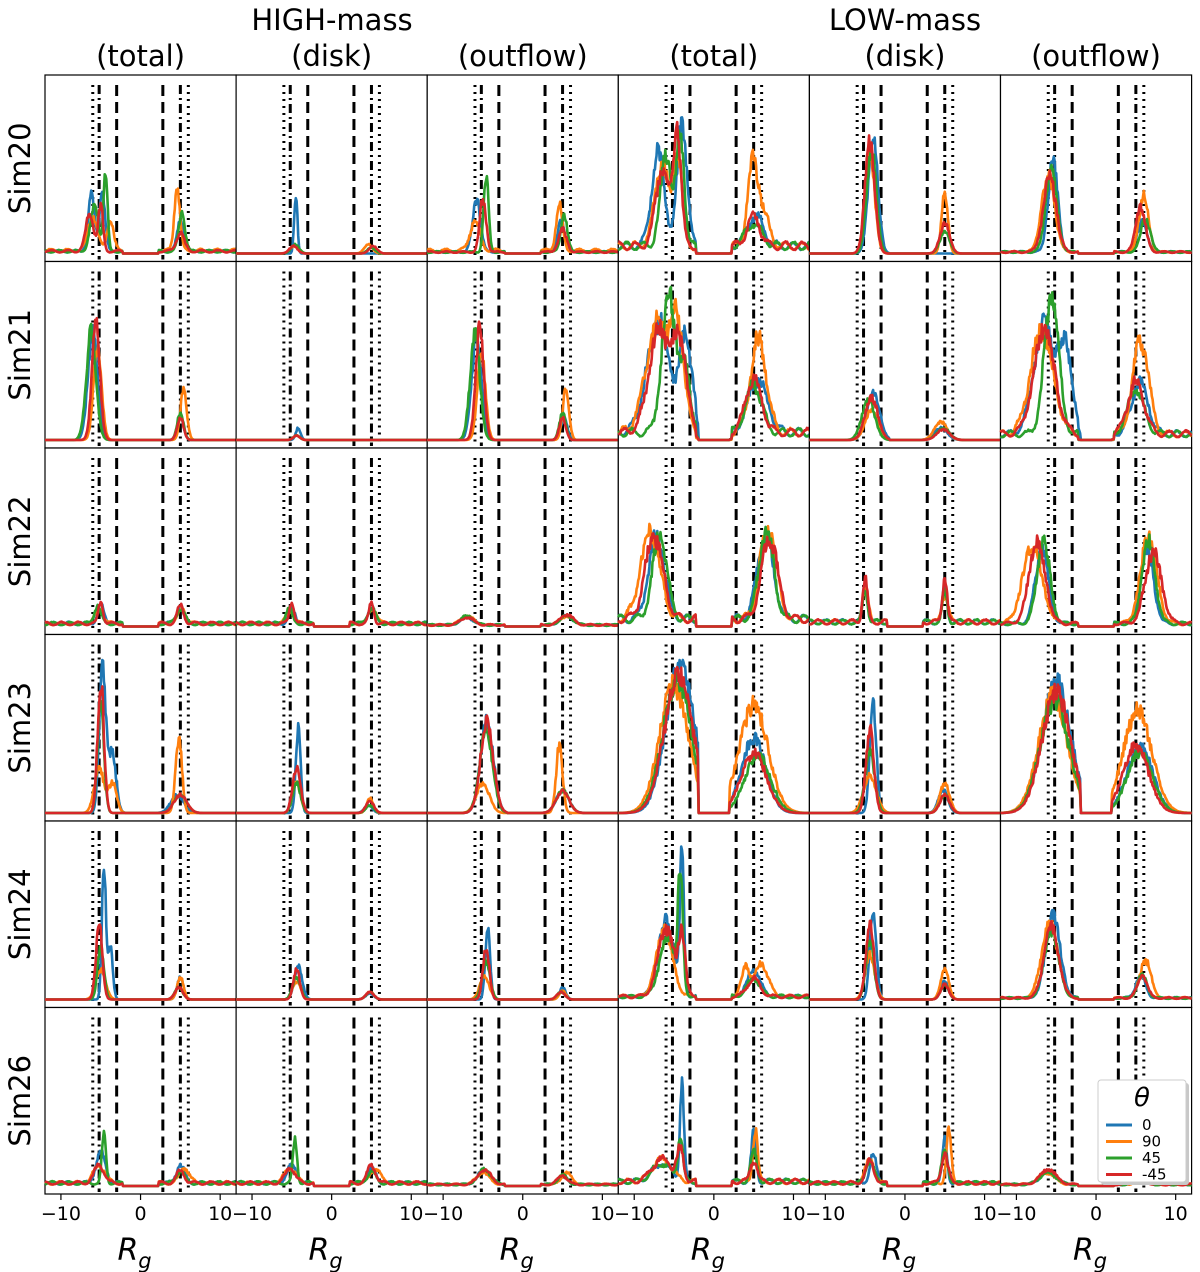  I want to click on panel-Sim26-1: −10 0 10, so click(330, 1115).